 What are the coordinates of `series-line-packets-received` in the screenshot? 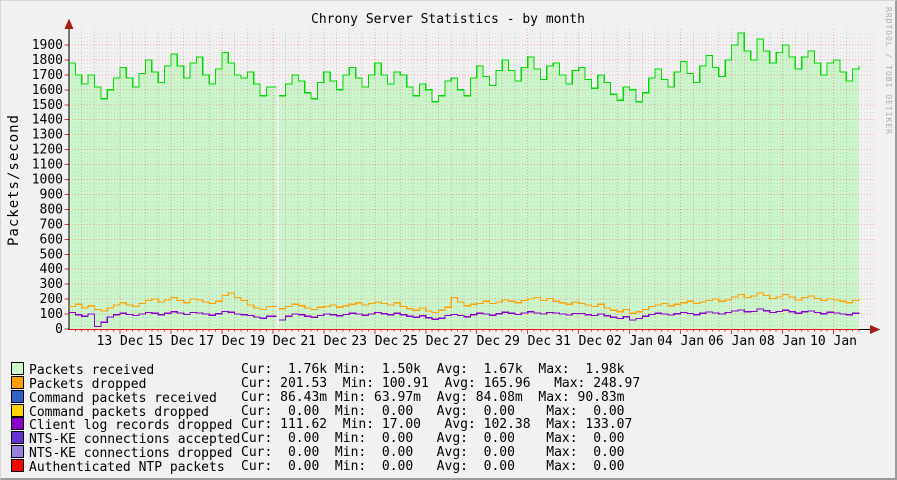 It's located at (464, 67).